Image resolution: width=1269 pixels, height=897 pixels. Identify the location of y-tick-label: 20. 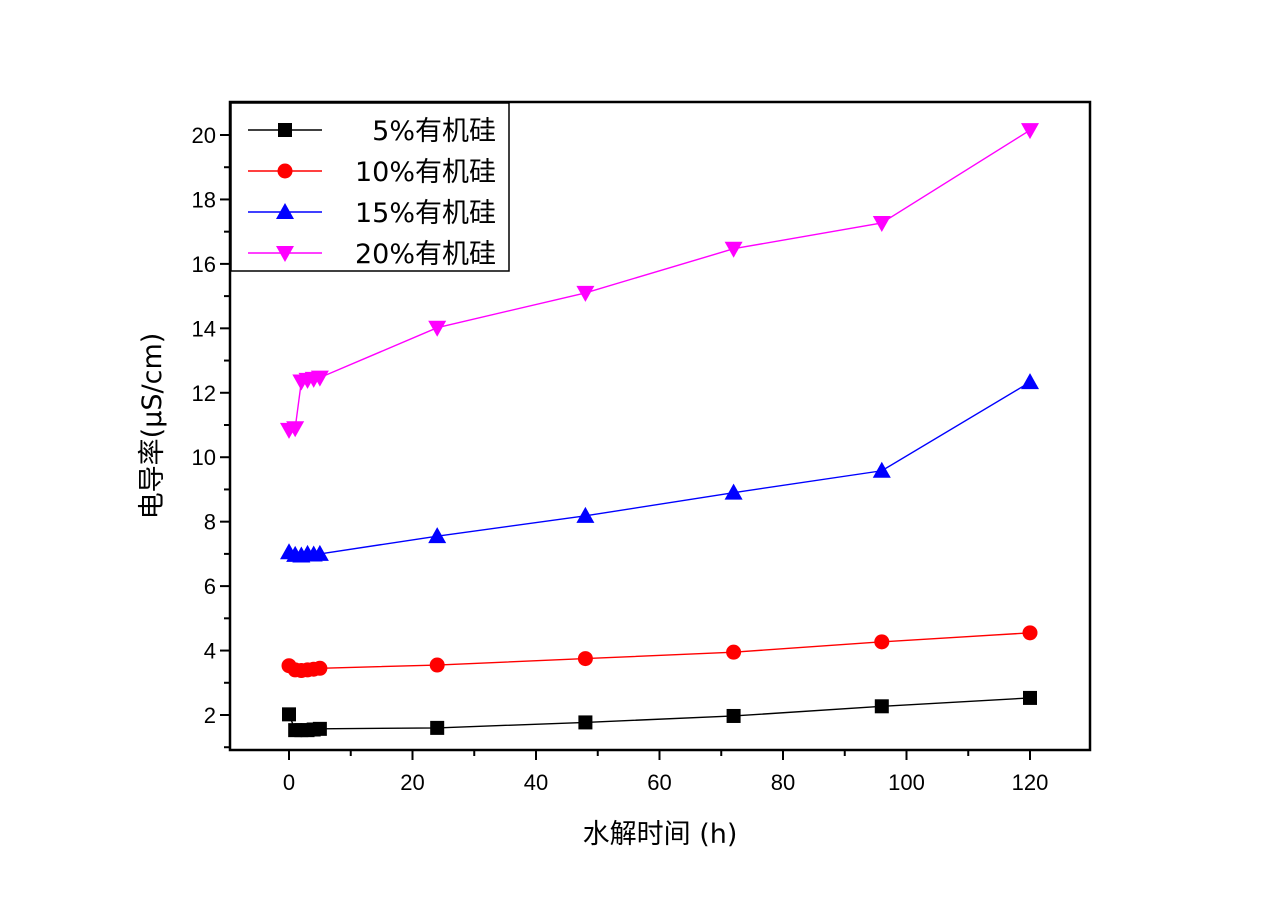
(204, 135).